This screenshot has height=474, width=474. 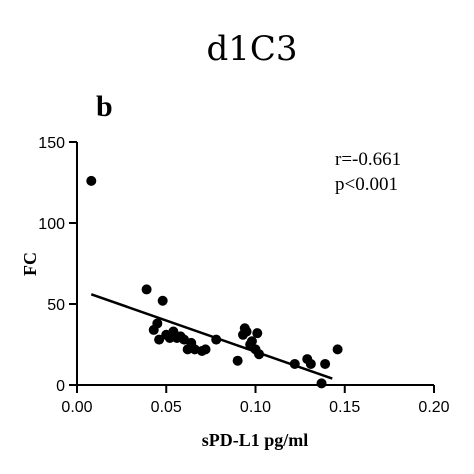 What do you see at coordinates (255, 407) in the screenshot?
I see `x-tick-label: 0.10` at bounding box center [255, 407].